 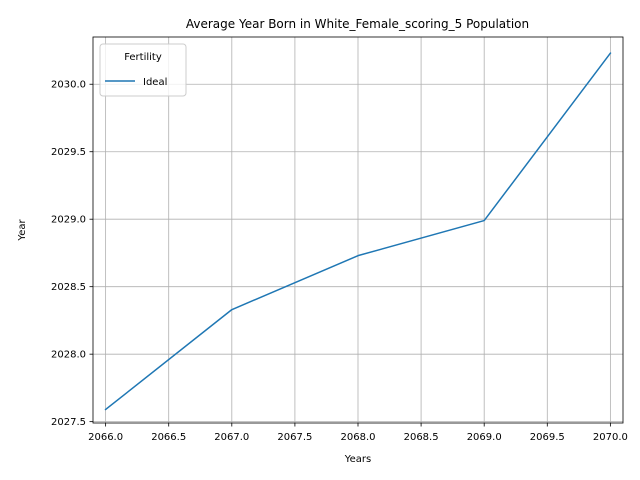 What do you see at coordinates (610, 437) in the screenshot?
I see `x-tick-label: 2070.0` at bounding box center [610, 437].